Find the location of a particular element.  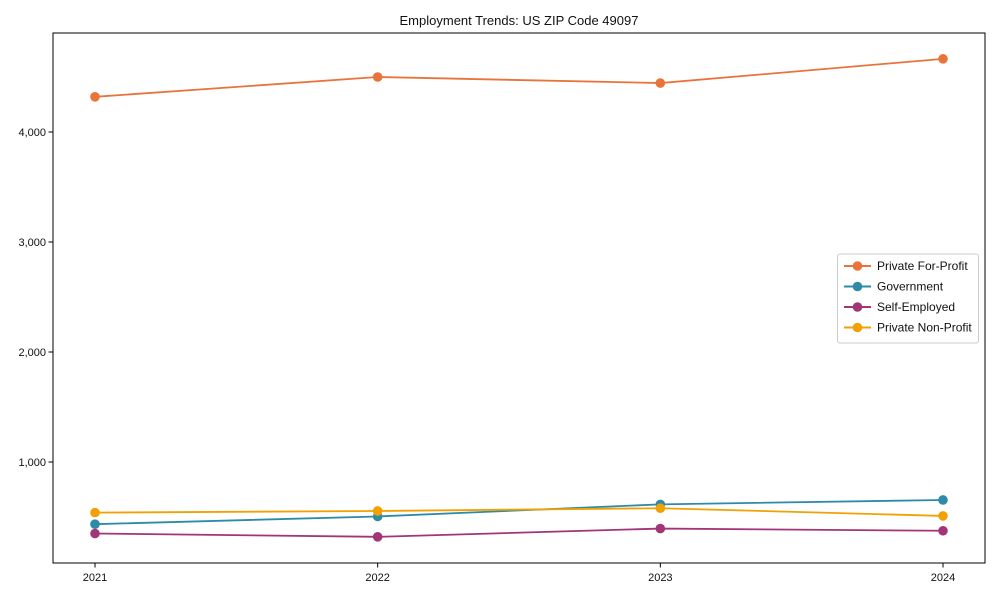

legend-label: Private Non-Profit is located at coordinates (924, 328).